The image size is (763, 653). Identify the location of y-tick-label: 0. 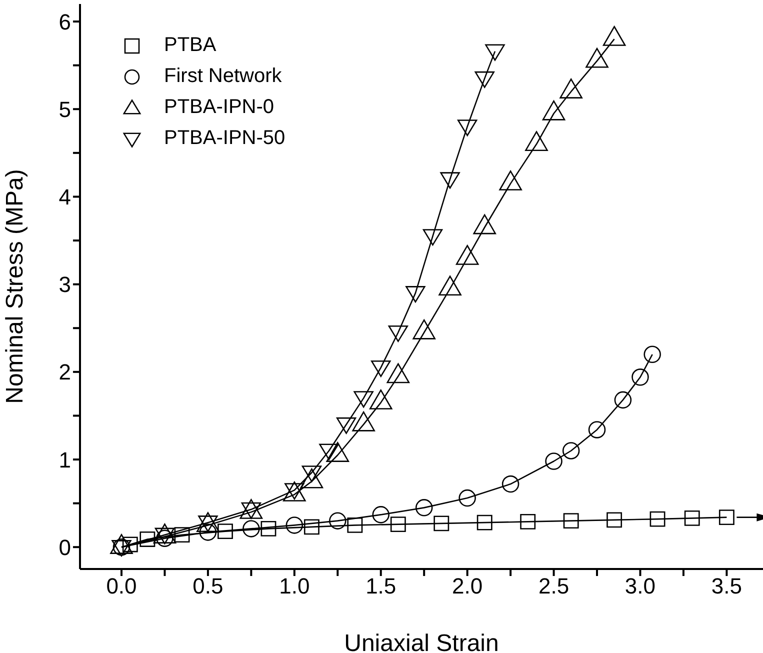
(64, 547).